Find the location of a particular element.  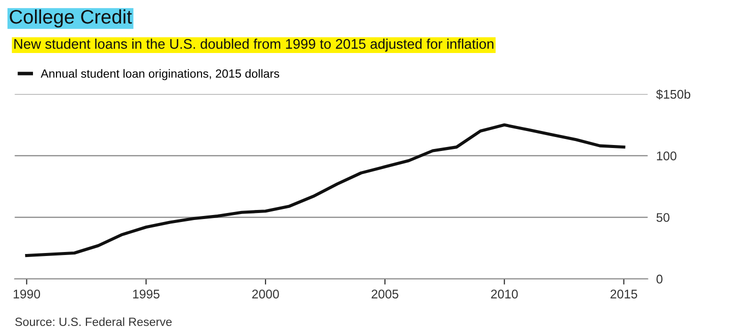

y-tick-label: 100 is located at coordinates (666, 155).